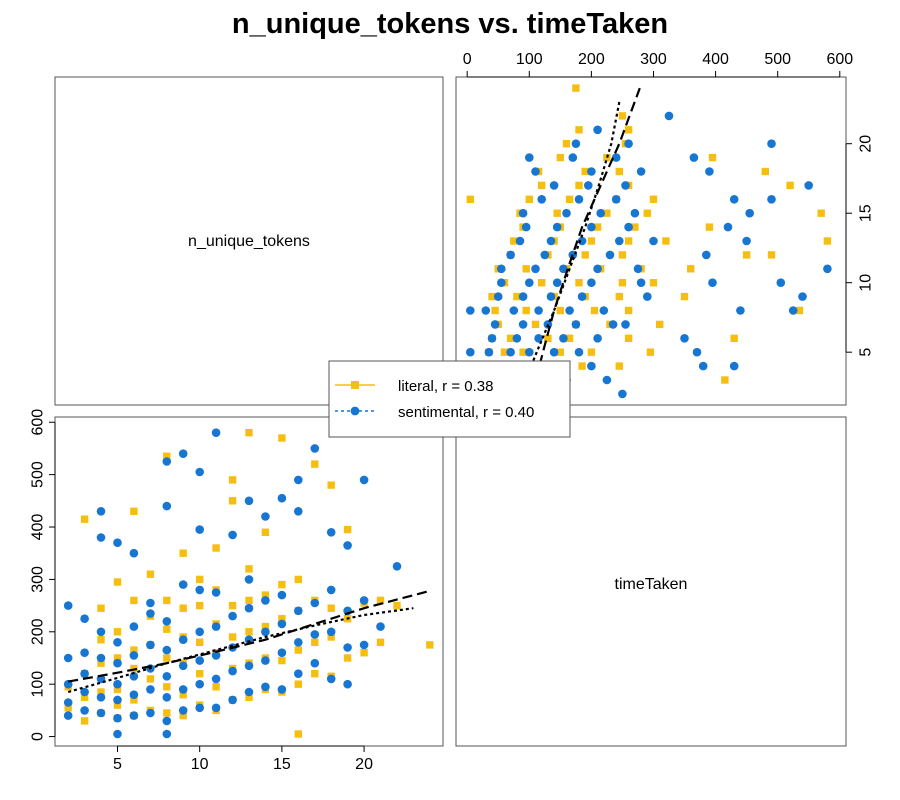 The width and height of the screenshot is (900, 800). I want to click on legend-label-literal: literal, r = 0.38, so click(445, 386).